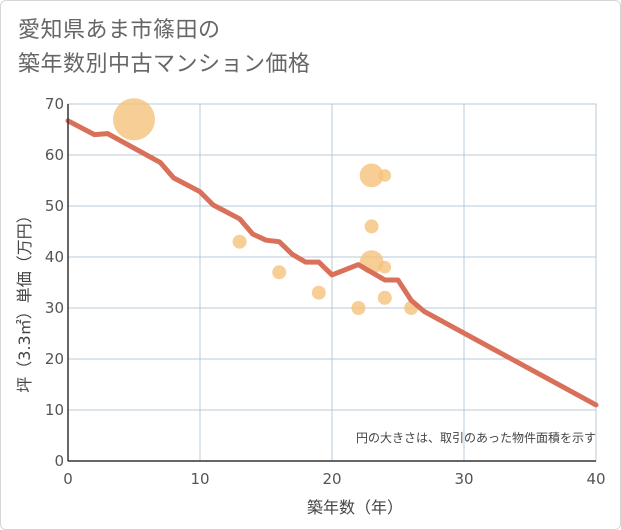 This screenshot has width=621, height=530. What do you see at coordinates (68, 479) in the screenshot?
I see `x-tick-label: 0` at bounding box center [68, 479].